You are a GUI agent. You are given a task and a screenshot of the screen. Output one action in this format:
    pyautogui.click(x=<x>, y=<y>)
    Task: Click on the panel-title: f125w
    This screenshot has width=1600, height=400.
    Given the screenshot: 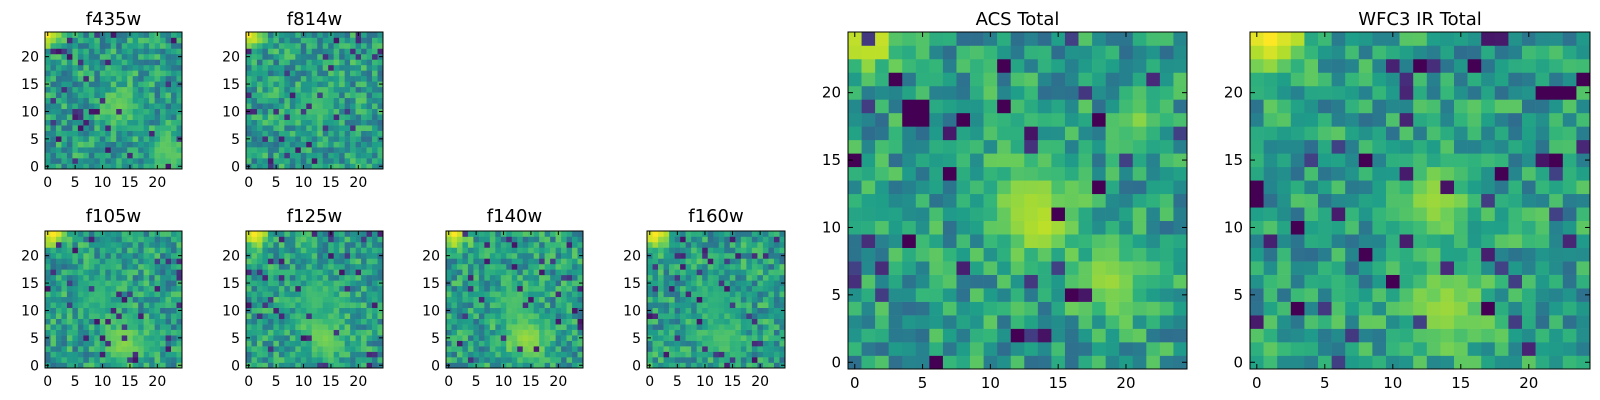 What is the action you would take?
    pyautogui.click(x=314, y=216)
    